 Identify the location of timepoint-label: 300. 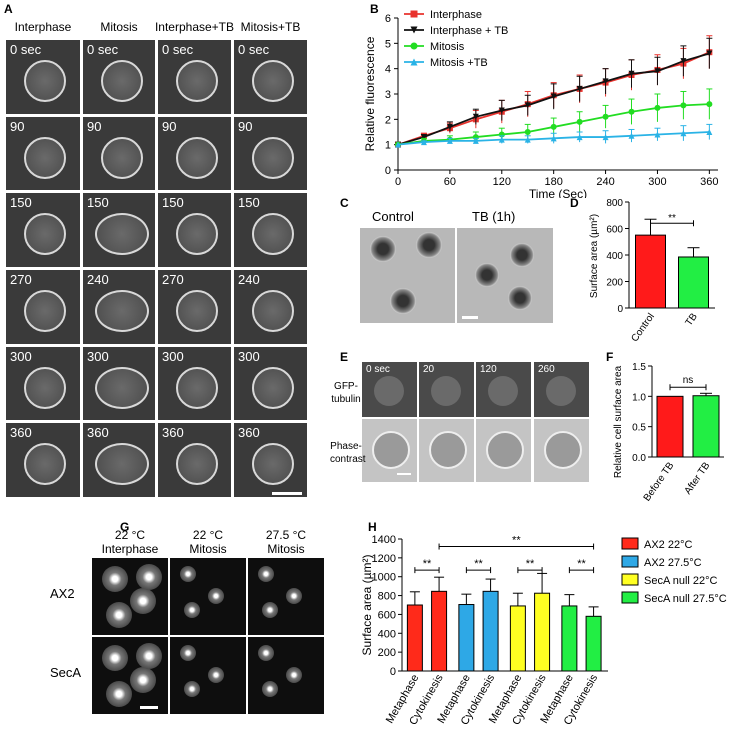
(21, 356).